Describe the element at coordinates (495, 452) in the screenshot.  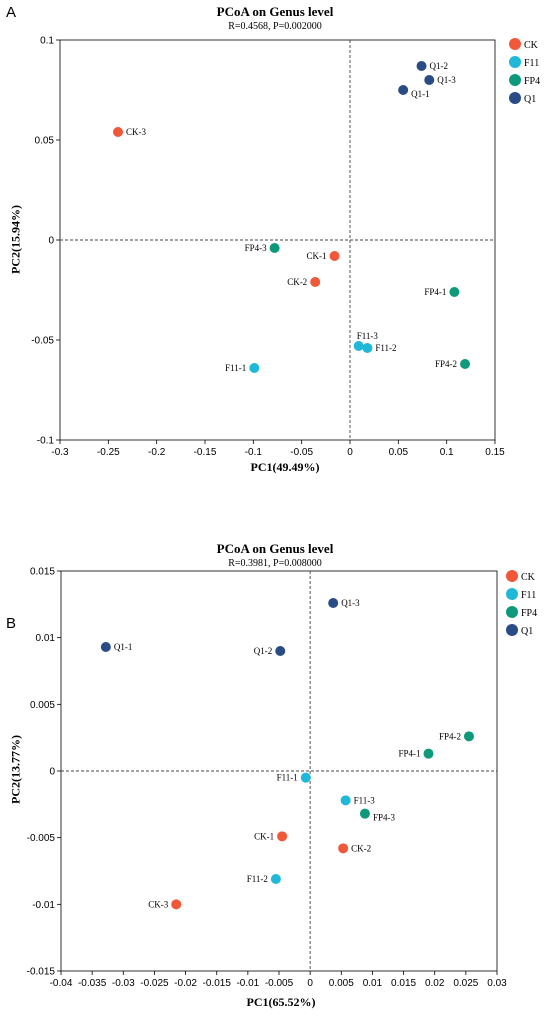
I see `x-tick-label: 0.15` at that location.